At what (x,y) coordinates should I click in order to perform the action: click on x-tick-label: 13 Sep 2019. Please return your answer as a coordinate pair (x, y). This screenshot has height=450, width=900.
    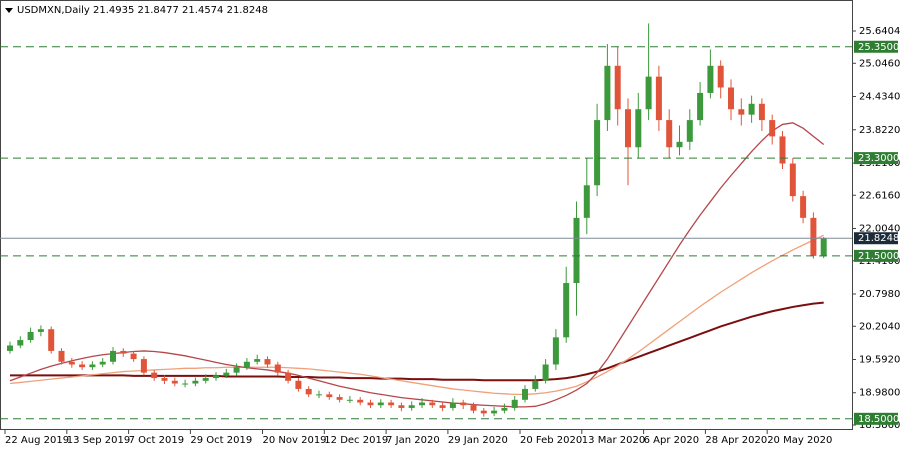
    Looking at the image, I should click on (98, 440).